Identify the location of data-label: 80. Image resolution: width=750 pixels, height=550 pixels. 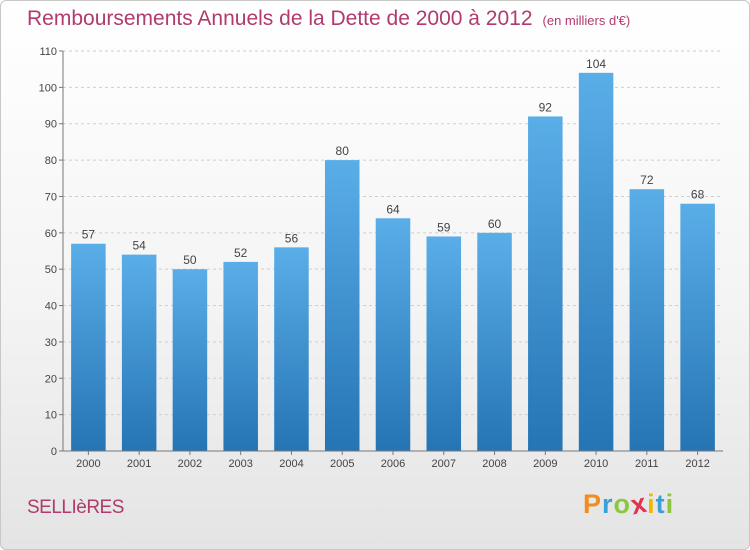
(343, 151).